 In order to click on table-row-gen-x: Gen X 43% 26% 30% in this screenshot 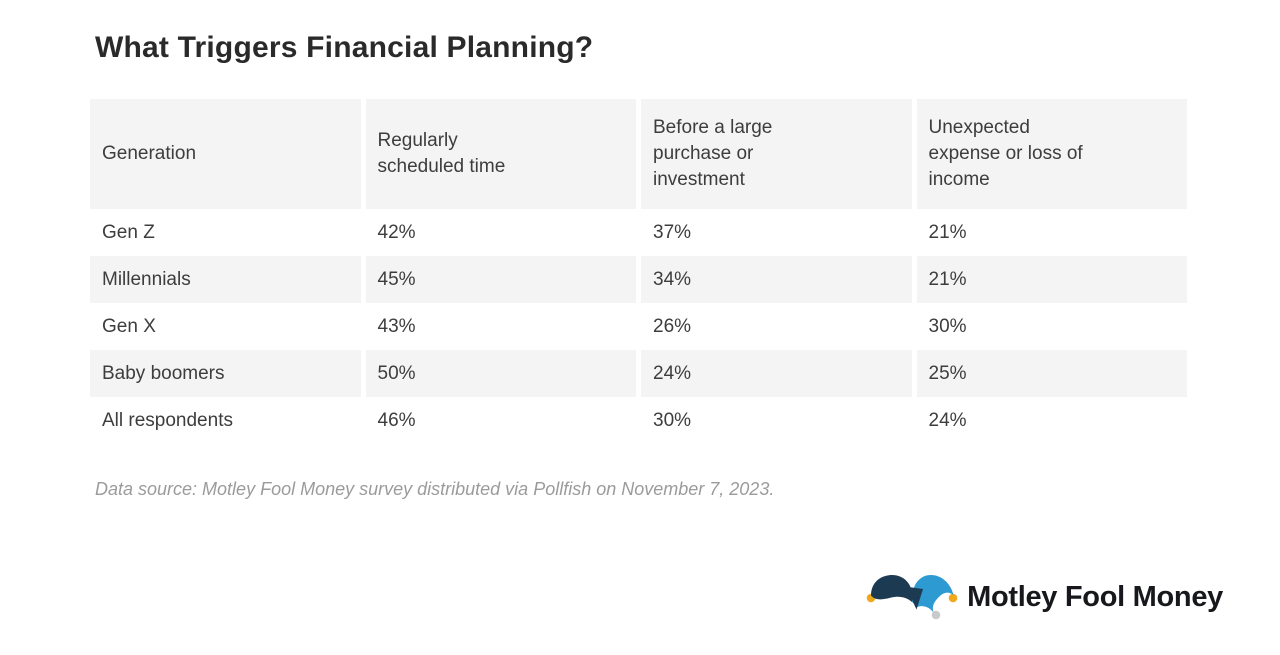, I will do `click(638, 326)`.